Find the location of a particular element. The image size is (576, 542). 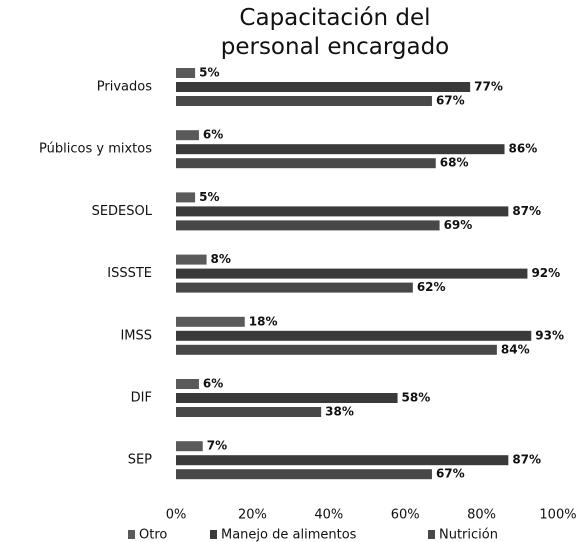

x-tick-label: 0% is located at coordinates (176, 515).